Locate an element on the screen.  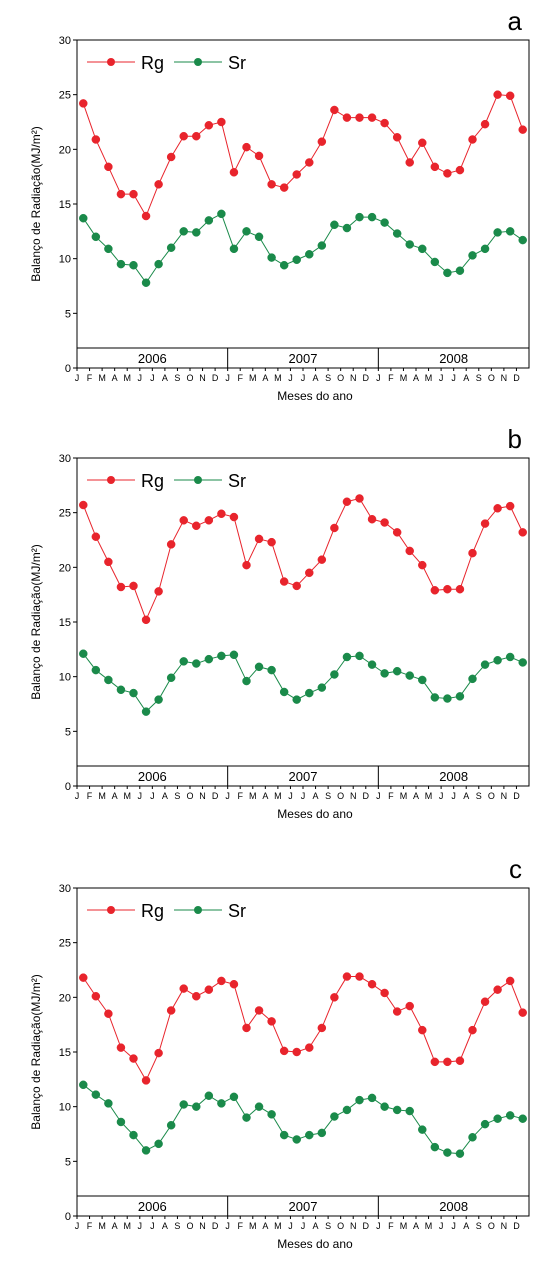
legend-label-rg: Rg is located at coordinates (152, 63).